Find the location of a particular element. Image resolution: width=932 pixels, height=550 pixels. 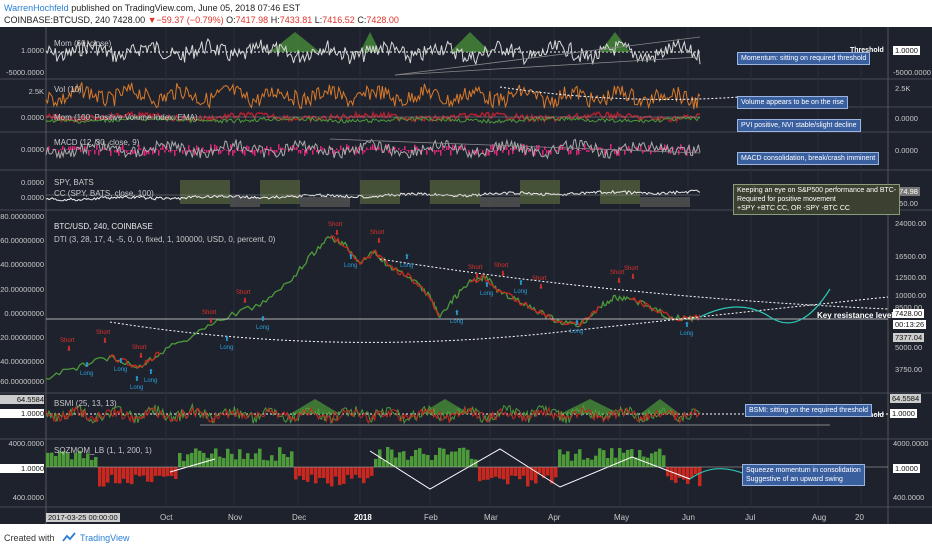

mom-note: Momentum: sitting on required threshold is located at coordinates (804, 58).